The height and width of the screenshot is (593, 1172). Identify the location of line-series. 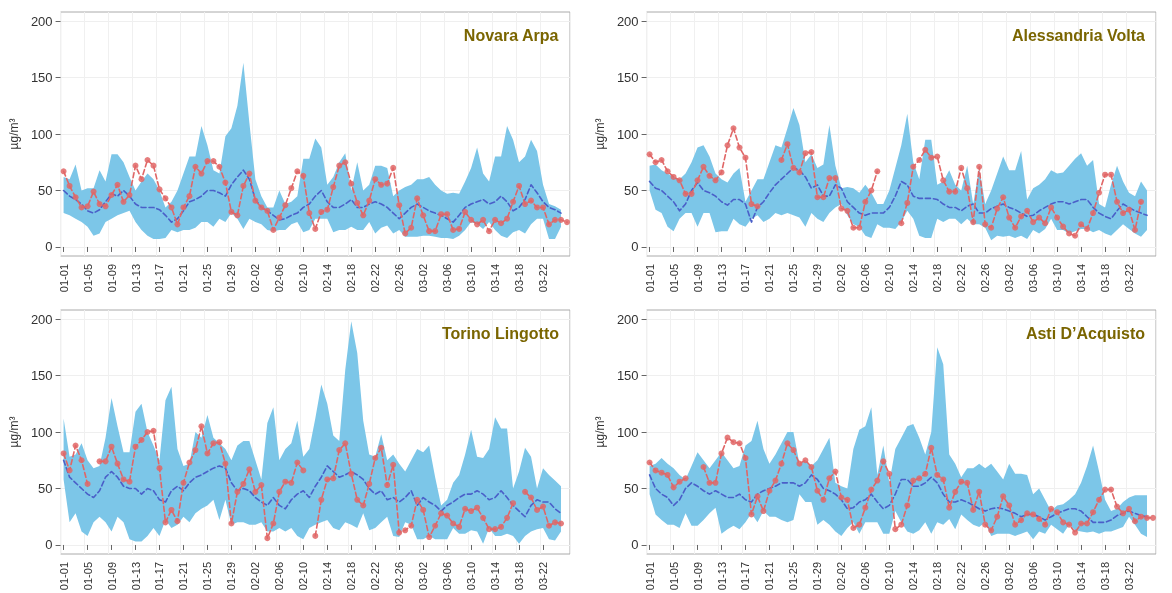
(312, 196).